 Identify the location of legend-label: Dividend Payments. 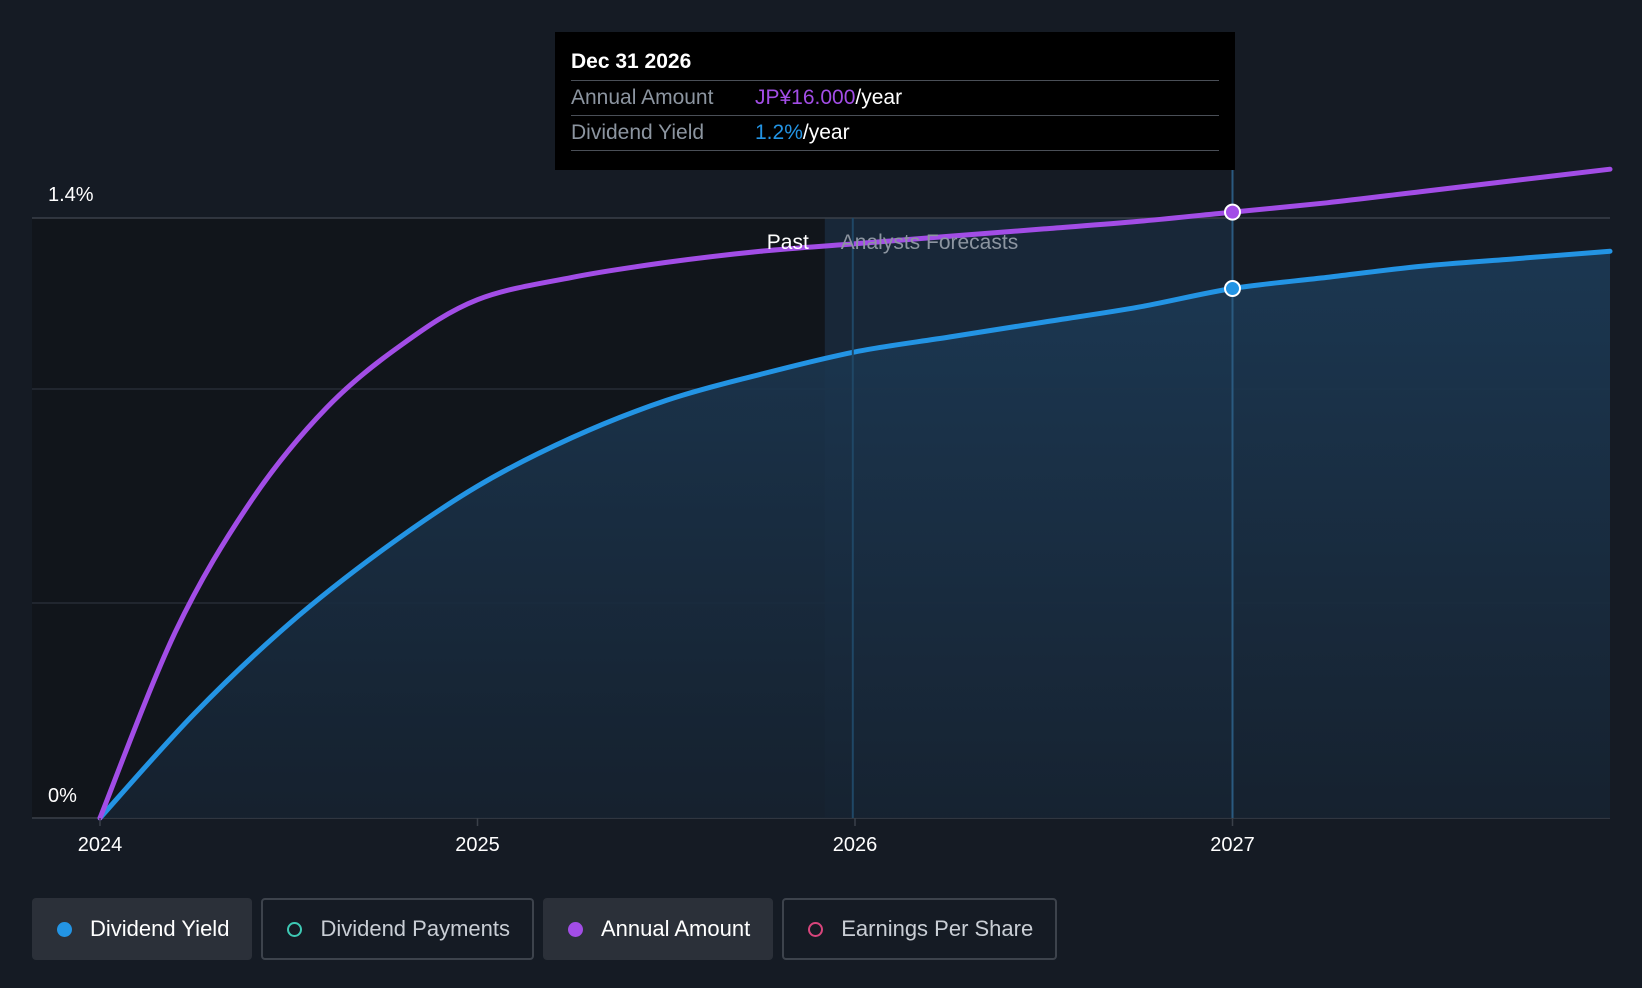
(415, 928).